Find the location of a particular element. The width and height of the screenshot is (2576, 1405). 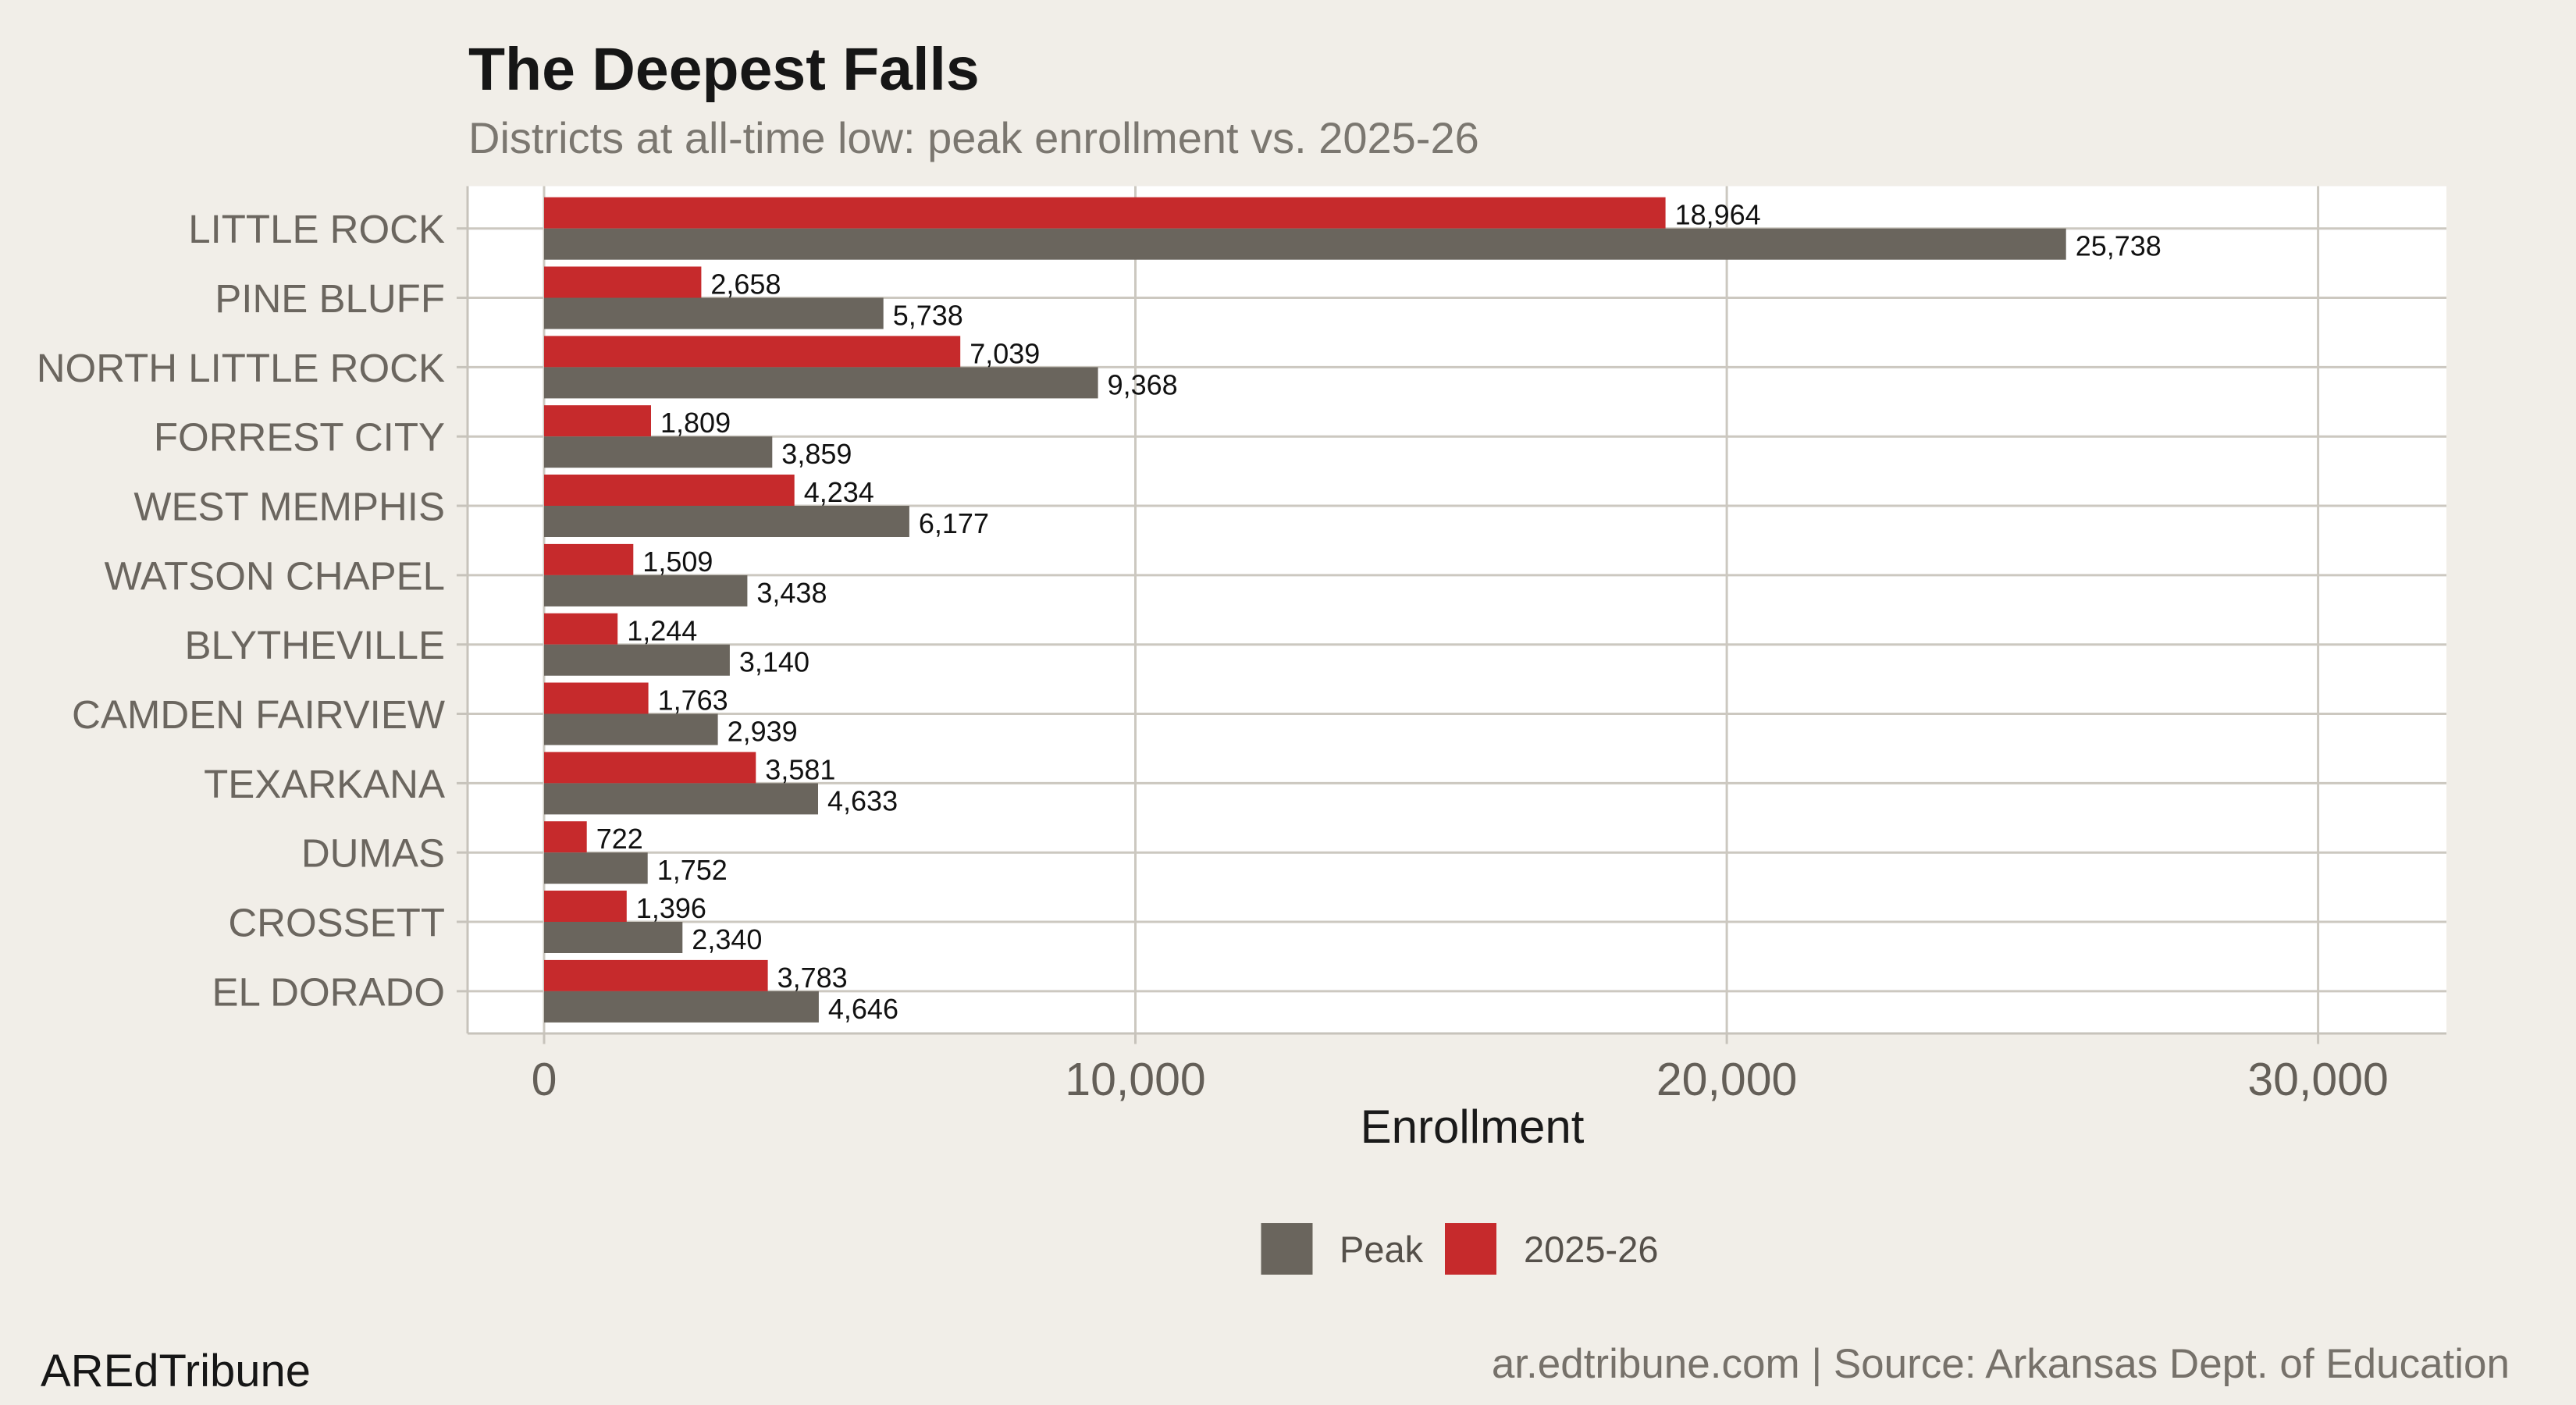

svg-text: AREdTribune is located at coordinates (176, 1371).